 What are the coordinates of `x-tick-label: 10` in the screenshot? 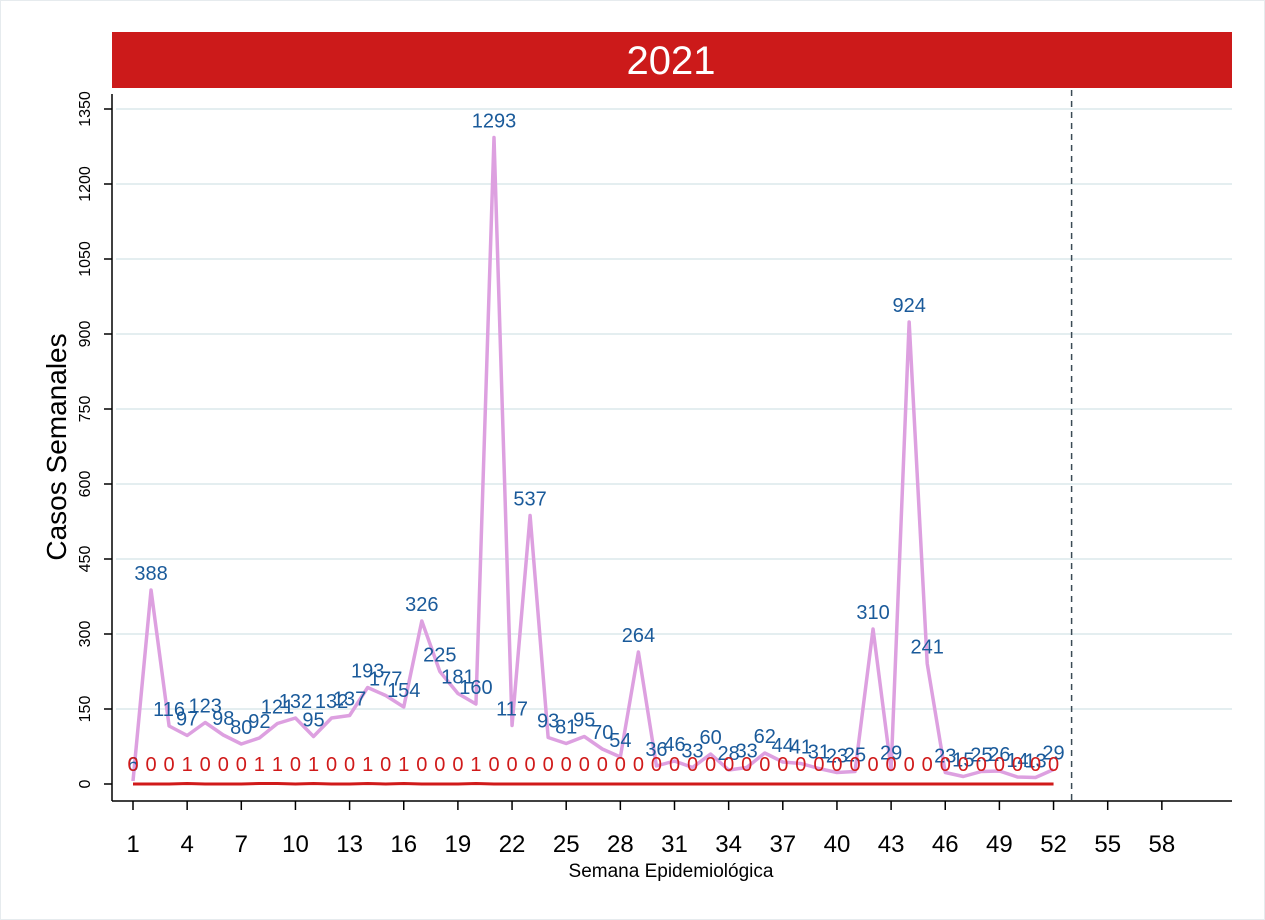 It's located at (295, 844).